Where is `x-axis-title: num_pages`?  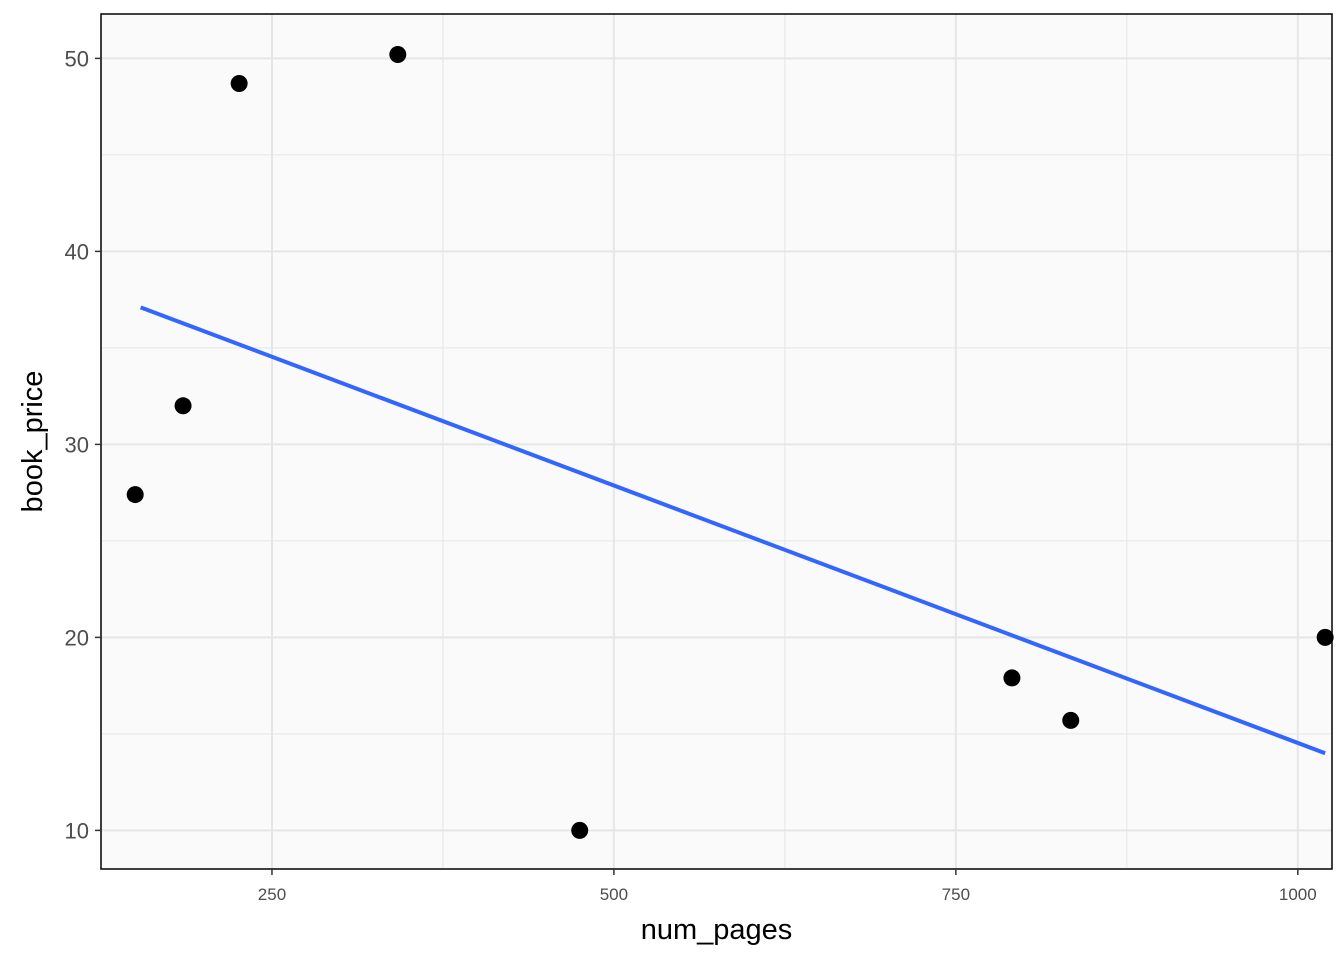
x-axis-title: num_pages is located at coordinates (717, 930).